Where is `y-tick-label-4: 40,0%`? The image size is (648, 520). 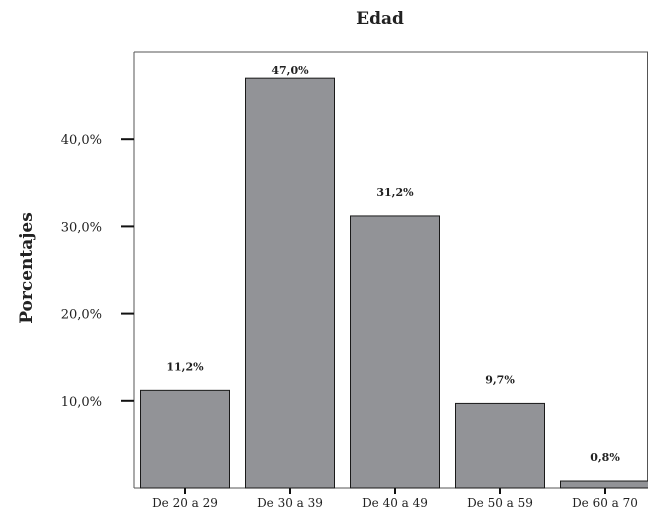 y-tick-label-4: 40,0% is located at coordinates (81, 140).